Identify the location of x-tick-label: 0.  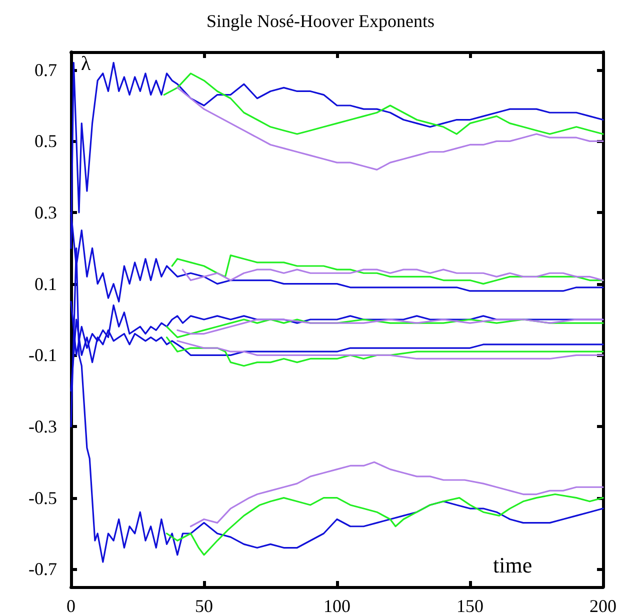
(71, 605).